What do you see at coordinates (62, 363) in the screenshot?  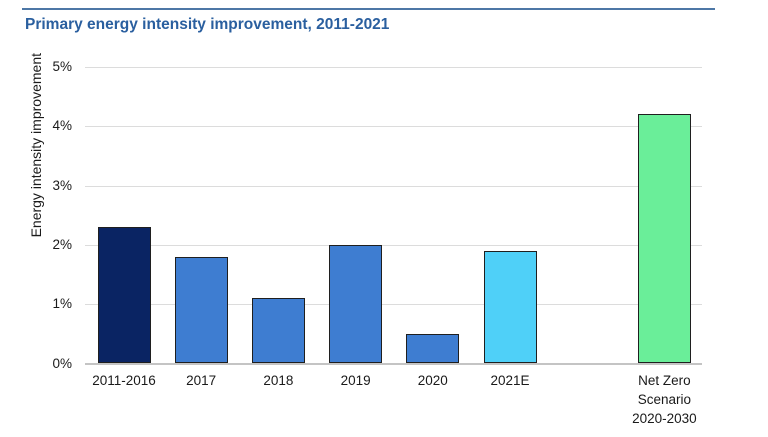 I see `y-tick-label: 0%` at bounding box center [62, 363].